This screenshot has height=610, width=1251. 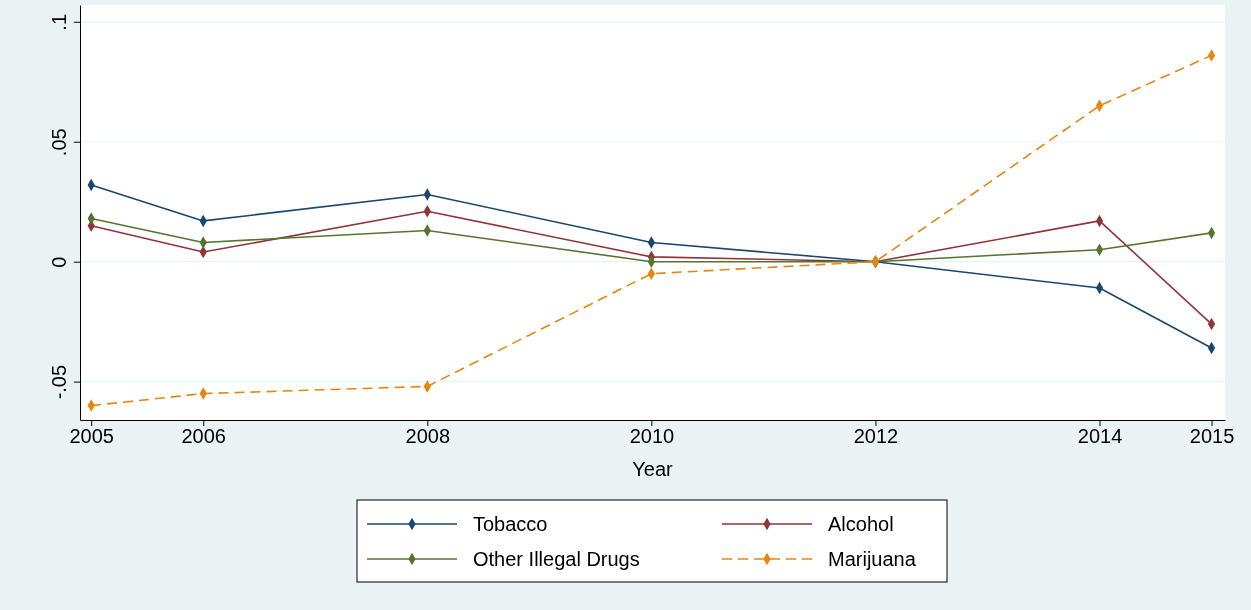 I want to click on x-tick-label: 2015, so click(x=1212, y=436).